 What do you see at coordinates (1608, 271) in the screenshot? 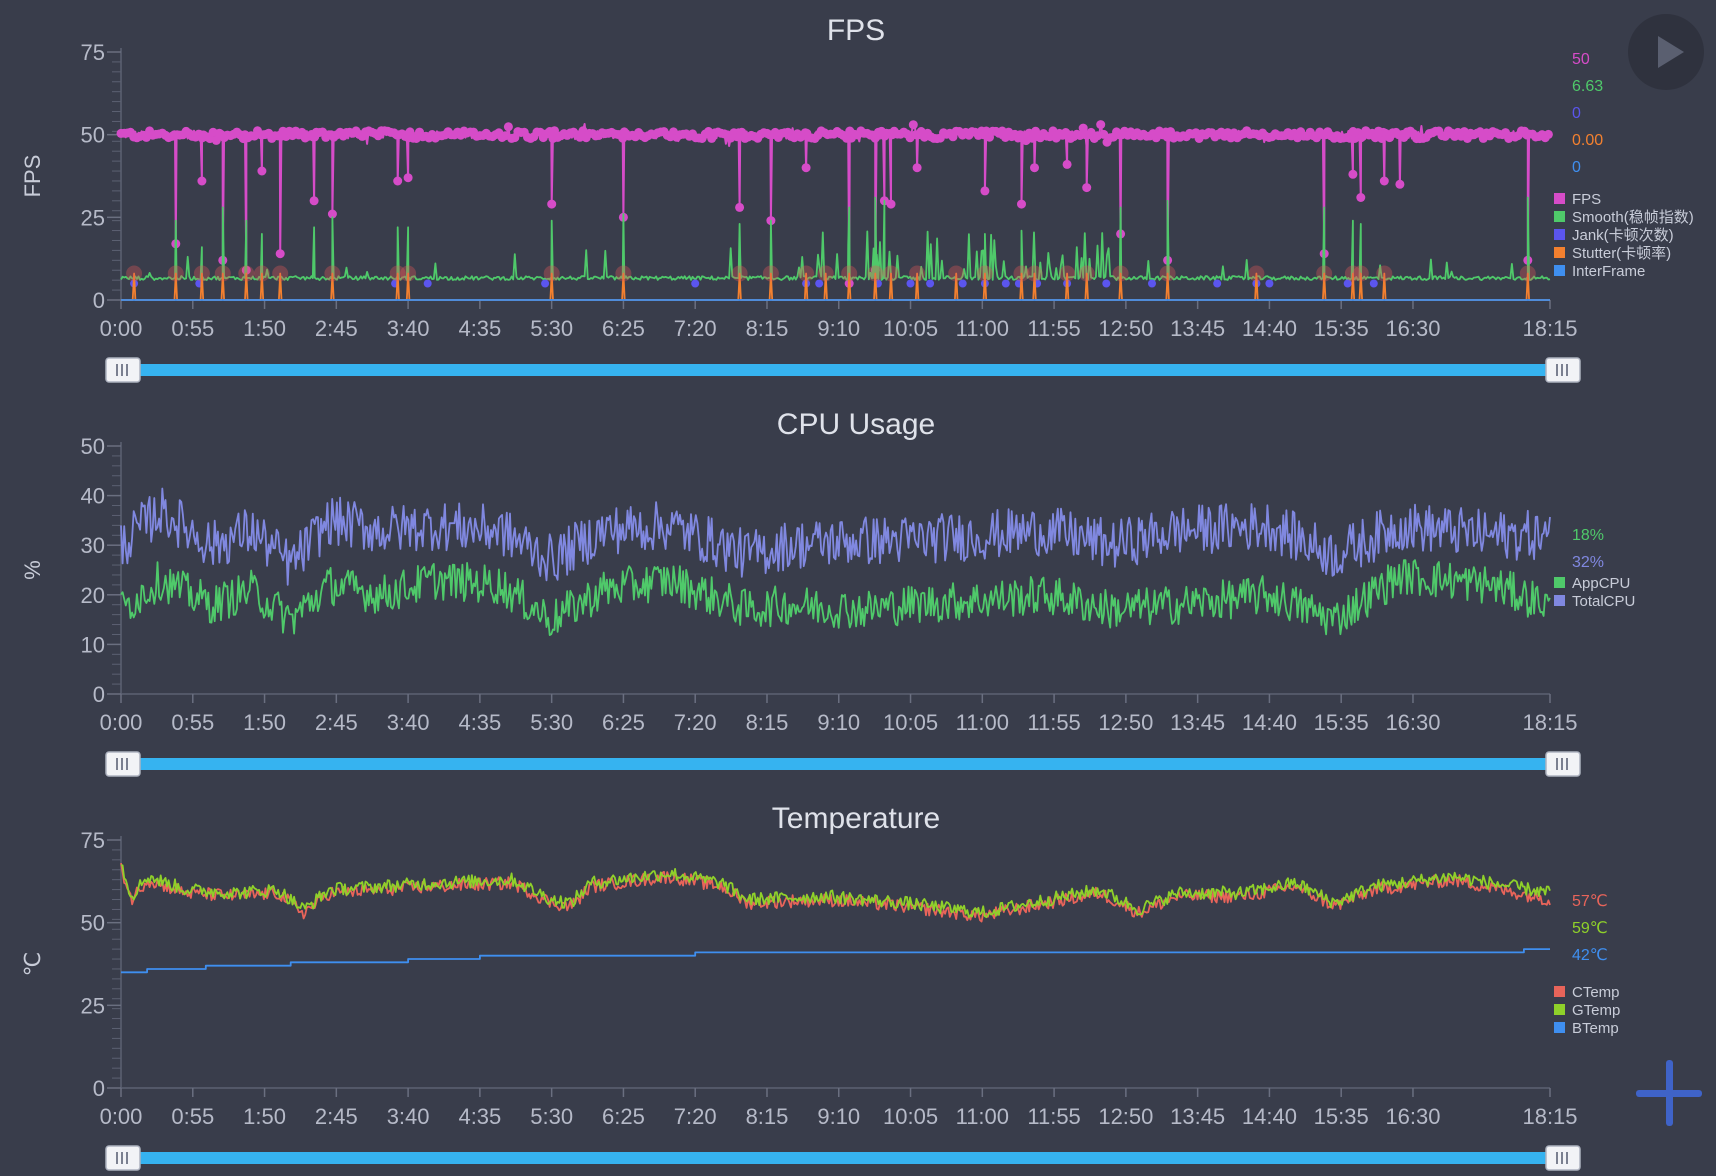
I see `legend-entry: InterFrame` at bounding box center [1608, 271].